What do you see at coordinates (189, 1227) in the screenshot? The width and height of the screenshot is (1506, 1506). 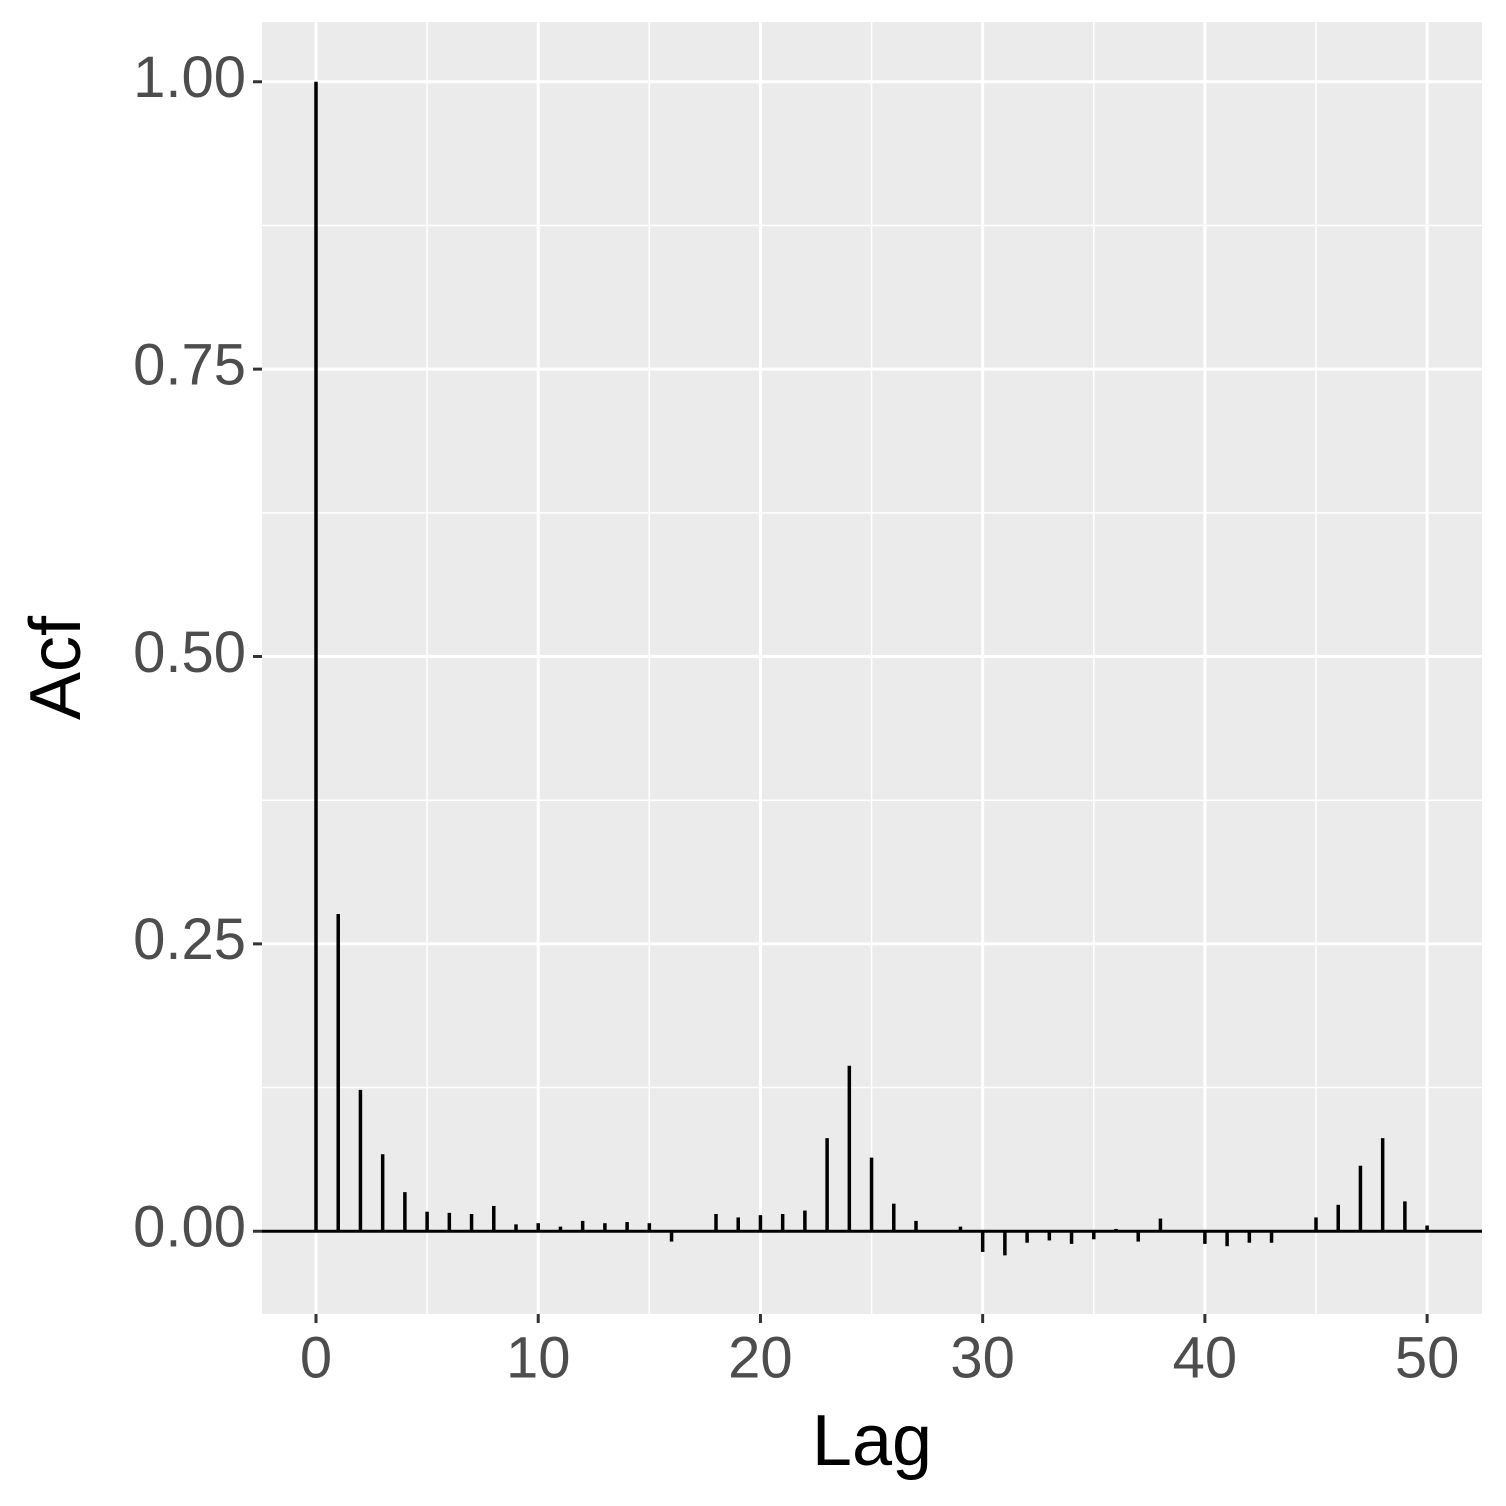 I see `y-tick-label: 0.00` at bounding box center [189, 1227].